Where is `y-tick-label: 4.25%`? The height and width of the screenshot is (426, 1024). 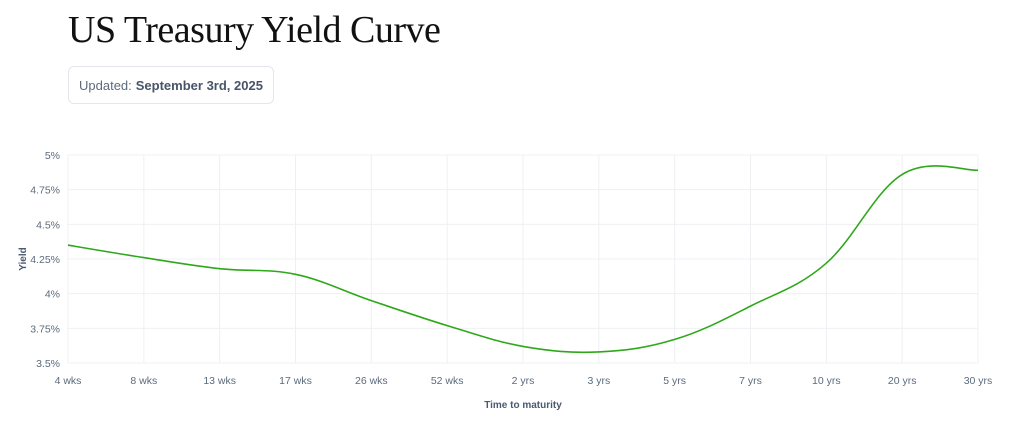 y-tick-label: 4.25% is located at coordinates (45, 260).